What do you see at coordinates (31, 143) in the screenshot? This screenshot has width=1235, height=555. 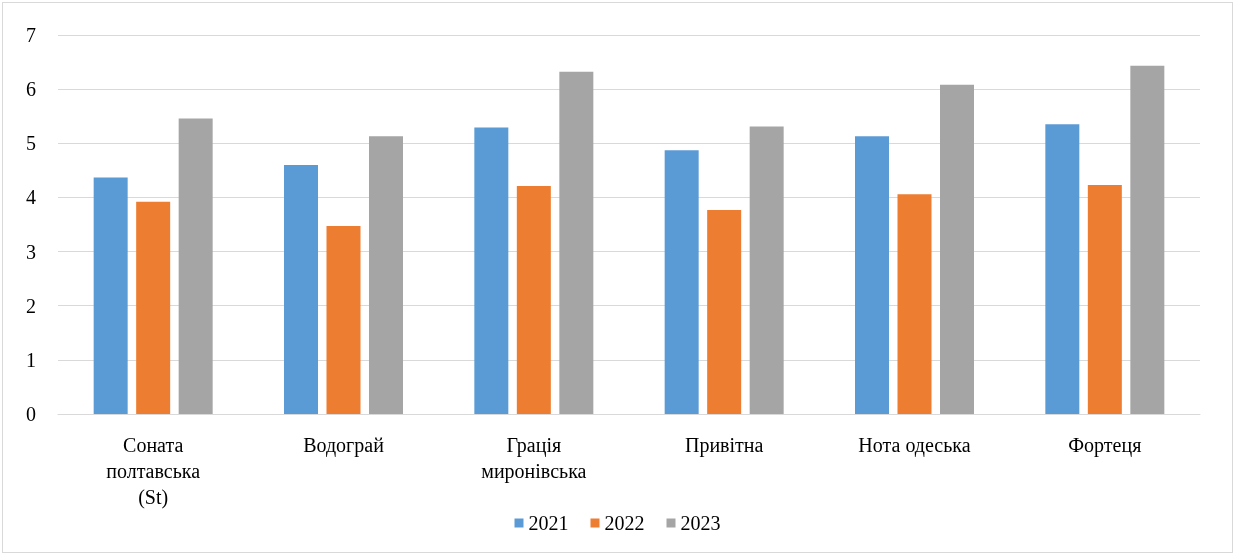 I see `y-tick-label: 5` at bounding box center [31, 143].